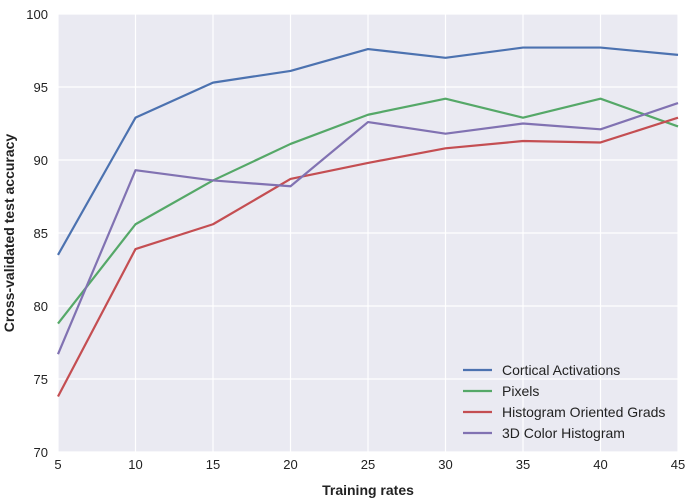  I want to click on x-tick-label: 40, so click(600, 464).